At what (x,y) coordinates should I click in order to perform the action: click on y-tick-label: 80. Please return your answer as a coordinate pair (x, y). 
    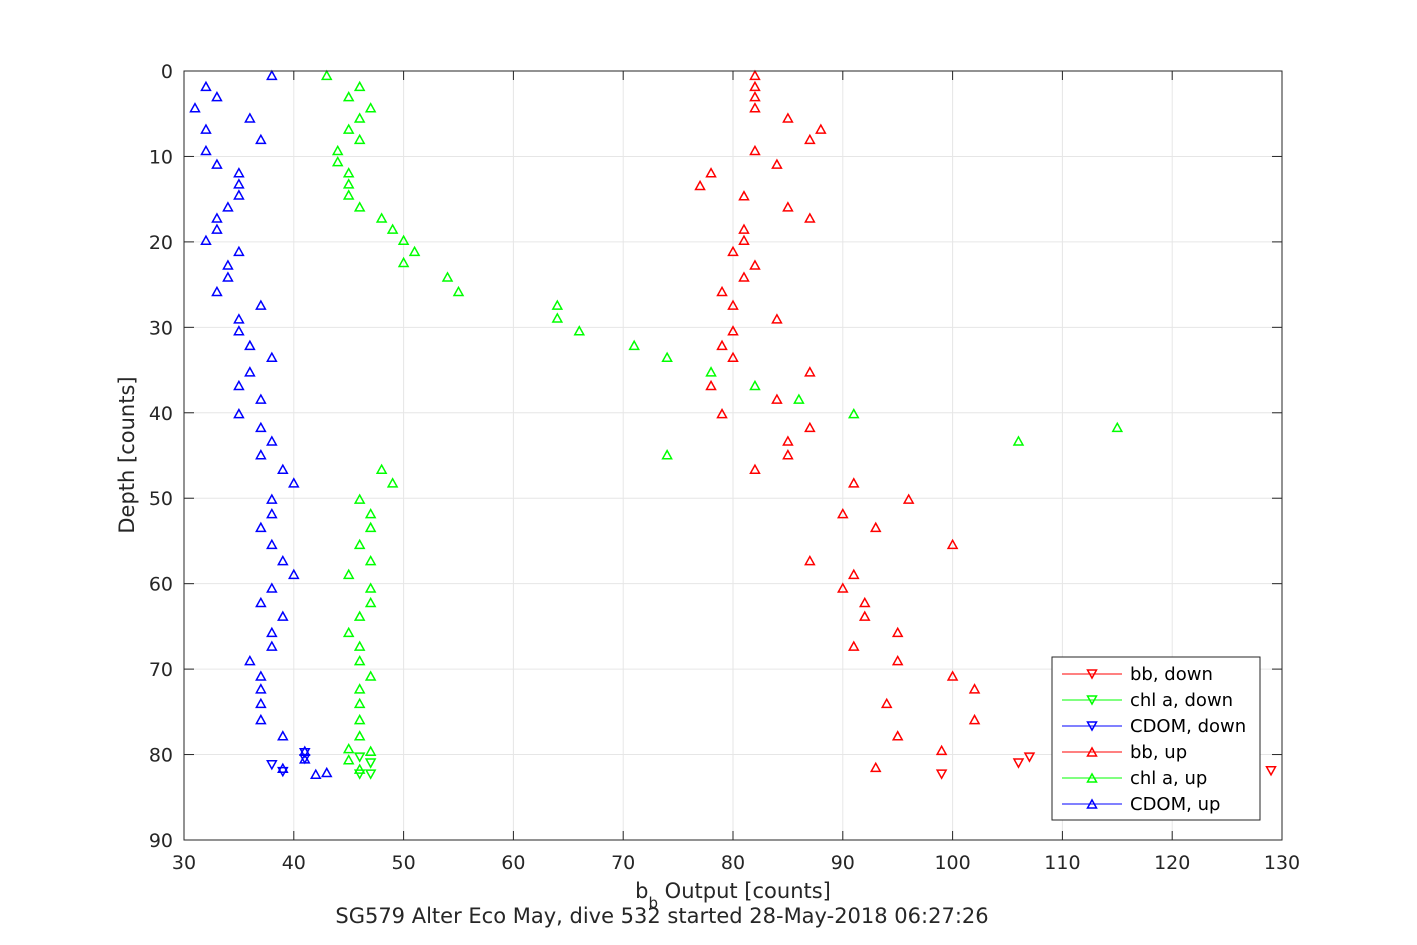
    Looking at the image, I should click on (161, 756).